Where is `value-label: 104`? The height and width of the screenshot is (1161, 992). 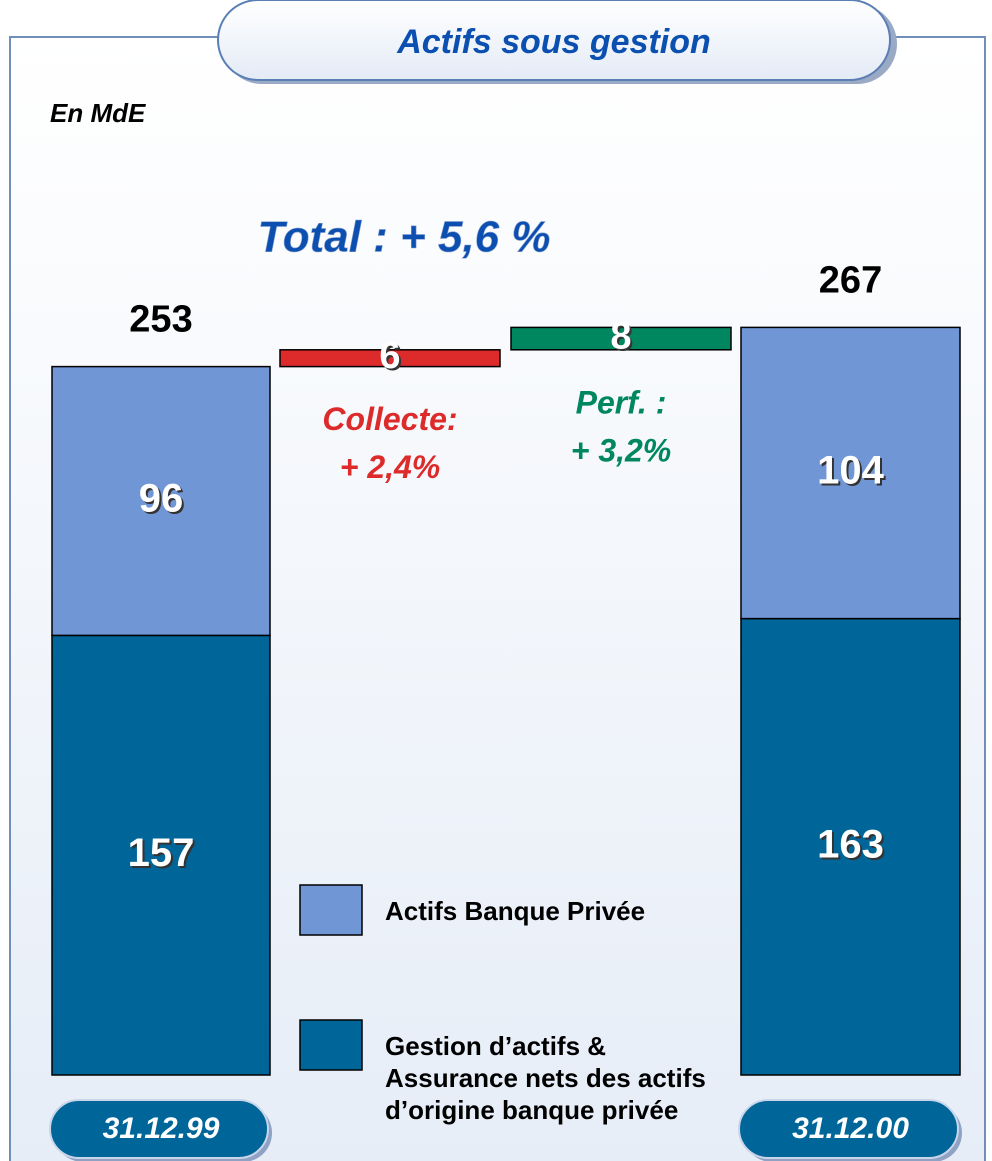
value-label: 104 is located at coordinates (850, 471).